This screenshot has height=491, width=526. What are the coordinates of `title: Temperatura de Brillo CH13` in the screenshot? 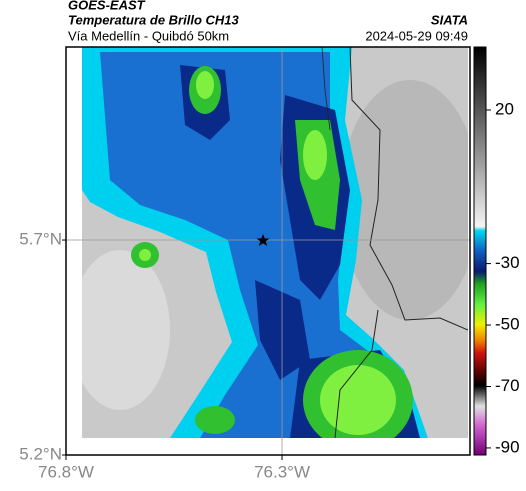 It's located at (154, 19).